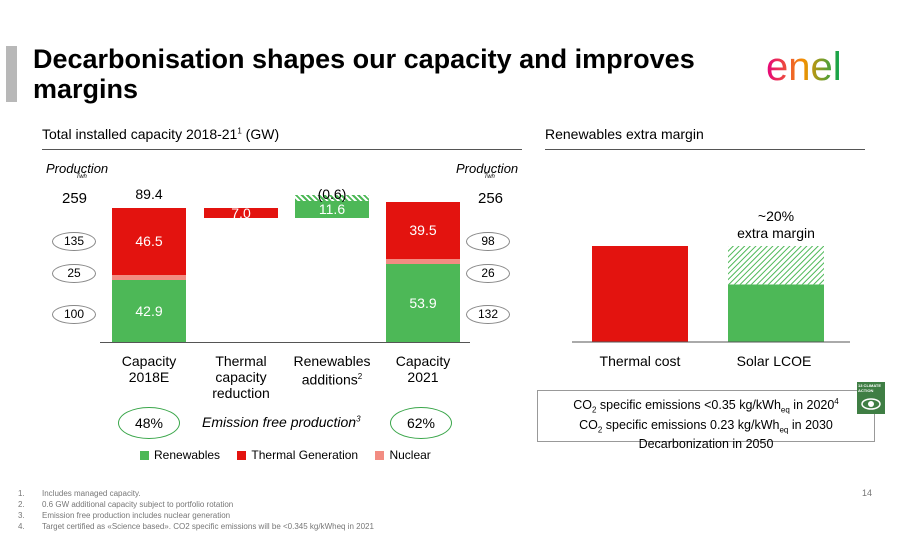 The image size is (924, 534). I want to click on extra-margin-label: extra margin, so click(776, 233).